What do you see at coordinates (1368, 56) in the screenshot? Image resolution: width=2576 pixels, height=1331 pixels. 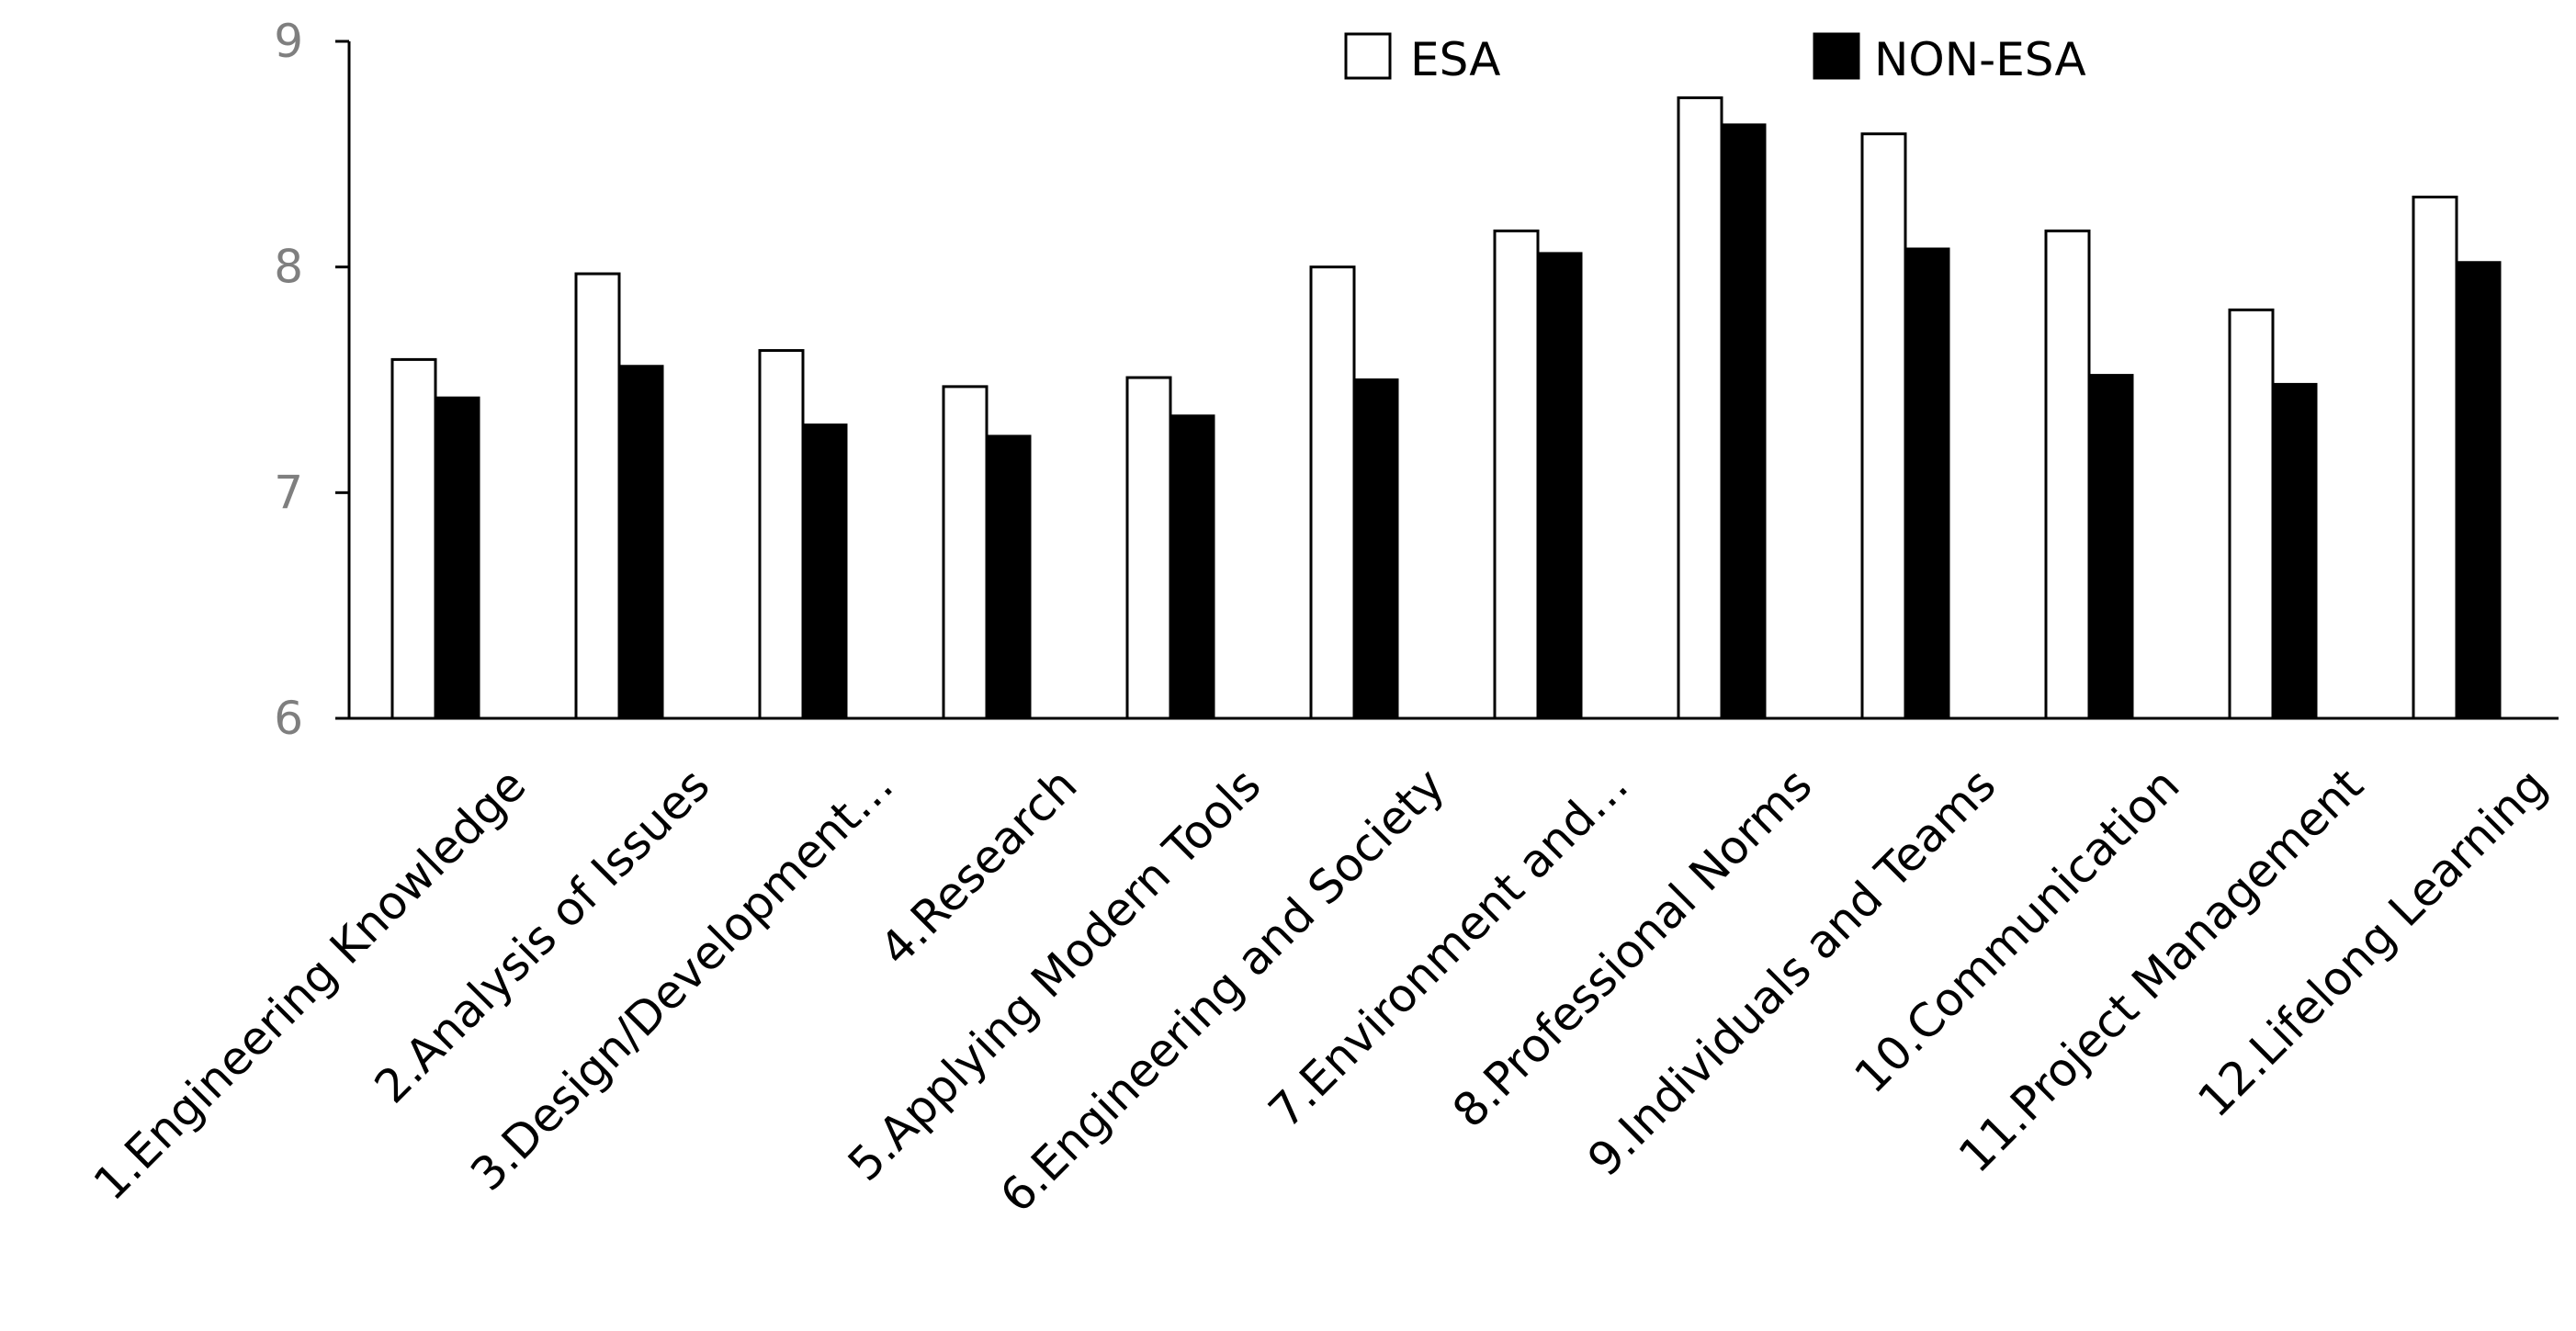 I see `legend-swatch-esa` at bounding box center [1368, 56].